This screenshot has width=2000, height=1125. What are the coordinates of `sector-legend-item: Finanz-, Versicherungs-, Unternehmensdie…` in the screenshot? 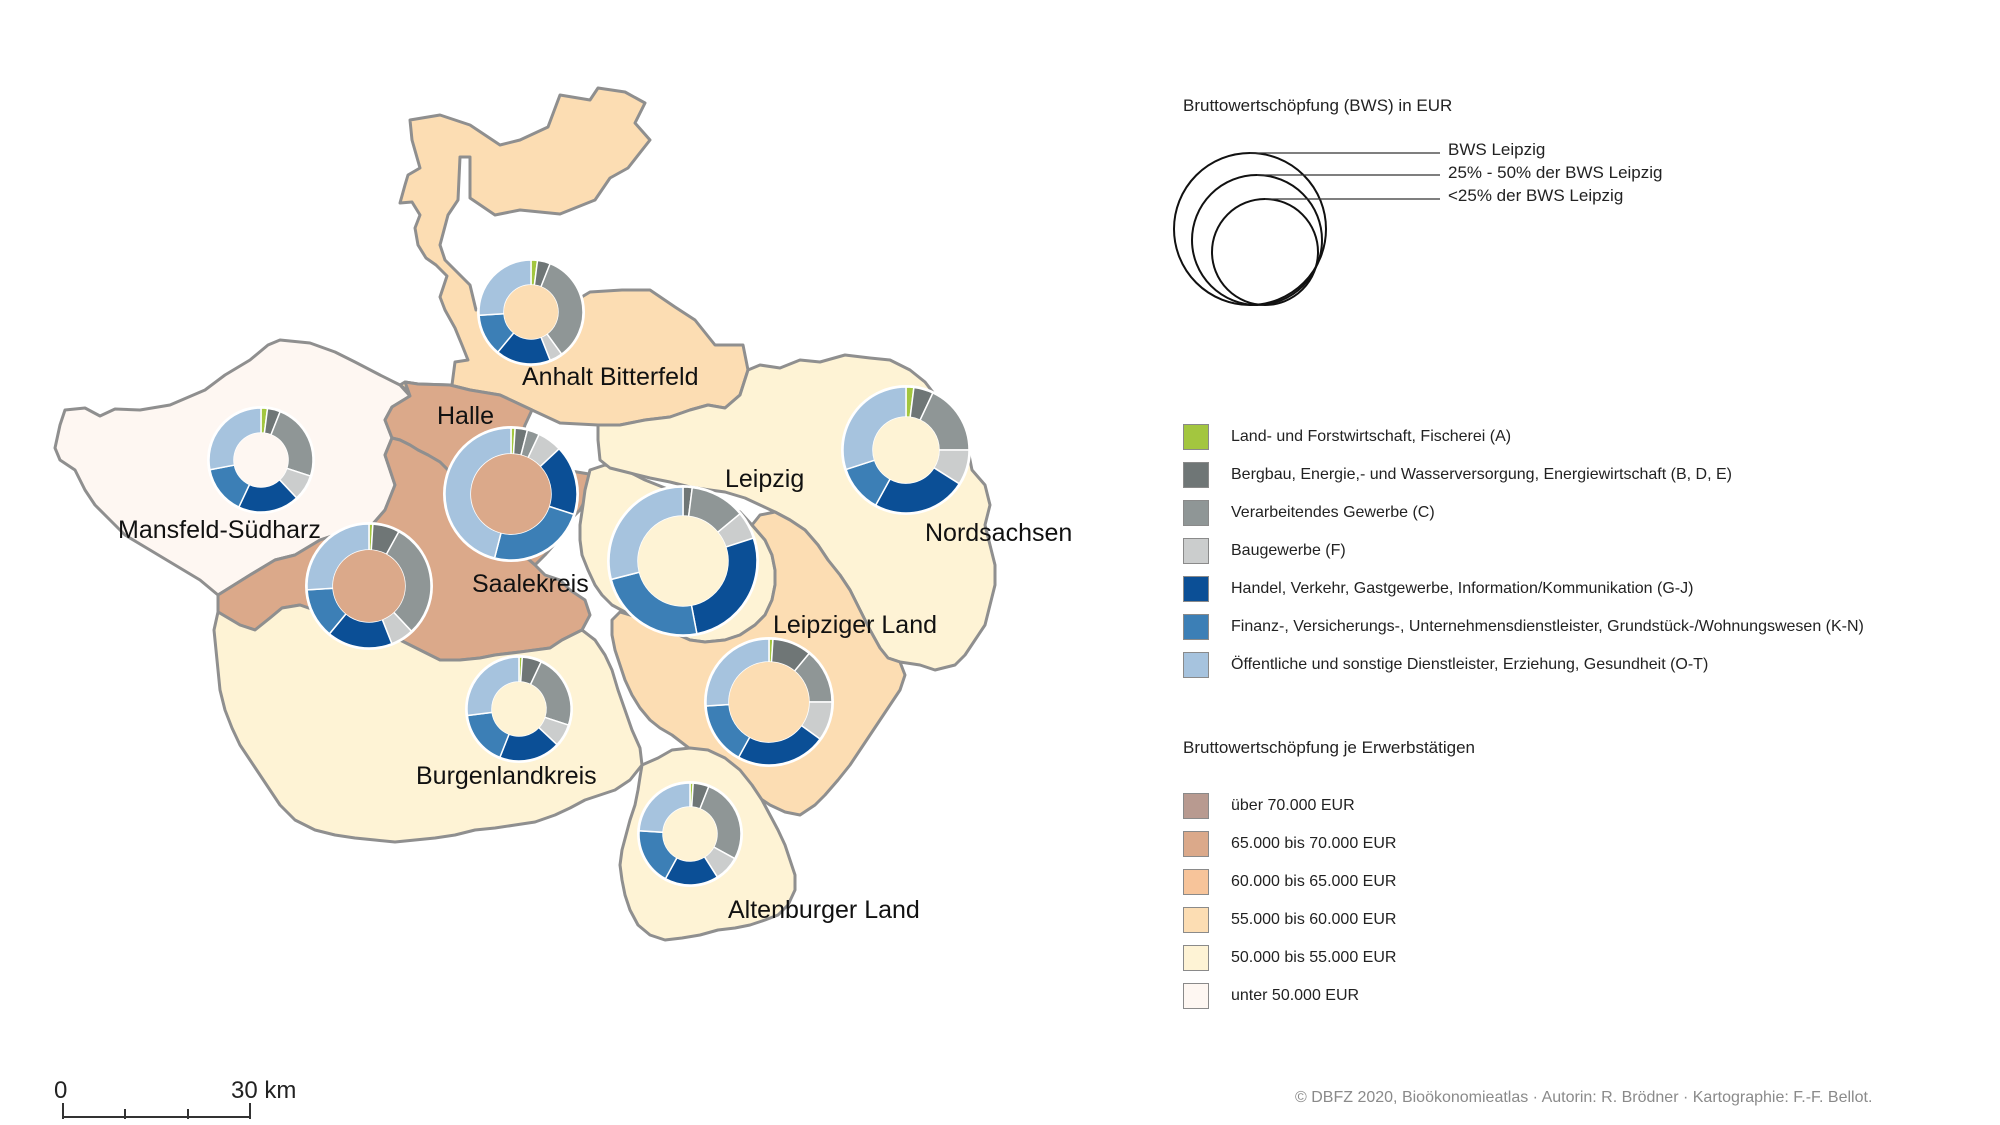 It's located at (1523, 627).